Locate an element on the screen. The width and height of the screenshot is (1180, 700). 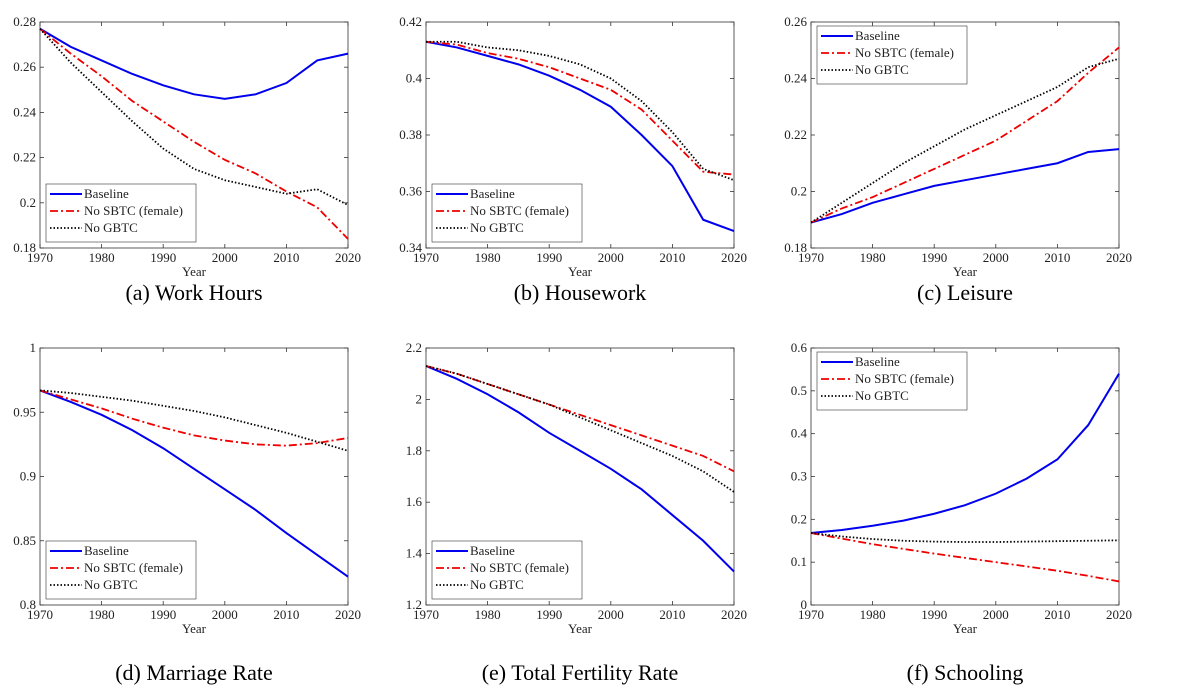
y-tick-label: 1.2 is located at coordinates (414, 604).